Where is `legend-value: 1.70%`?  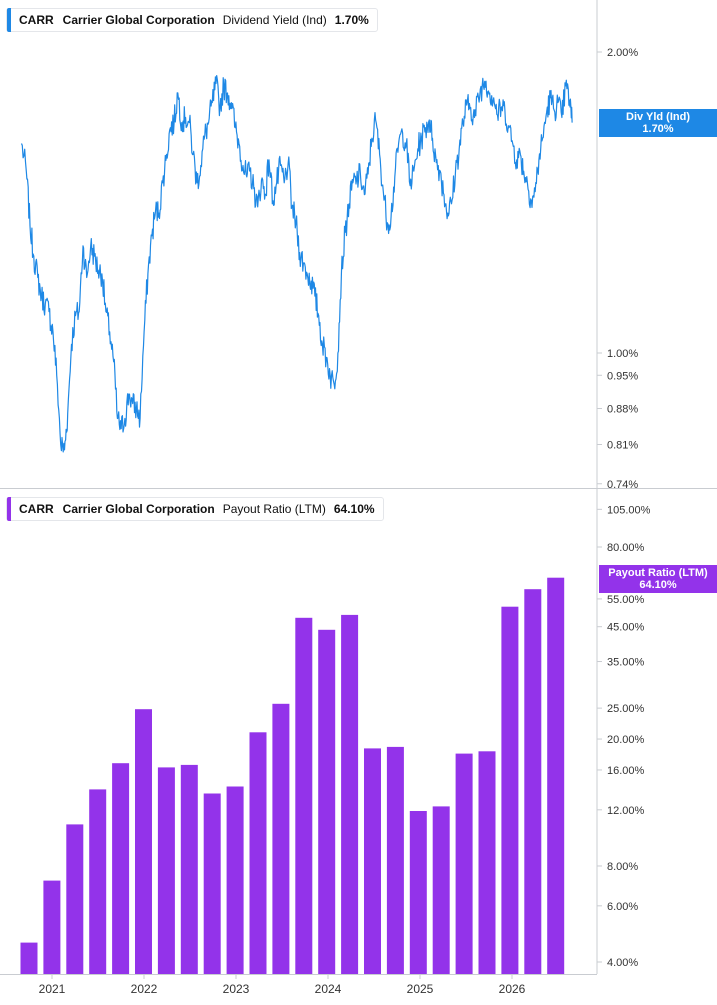 legend-value: 1.70% is located at coordinates (351, 20).